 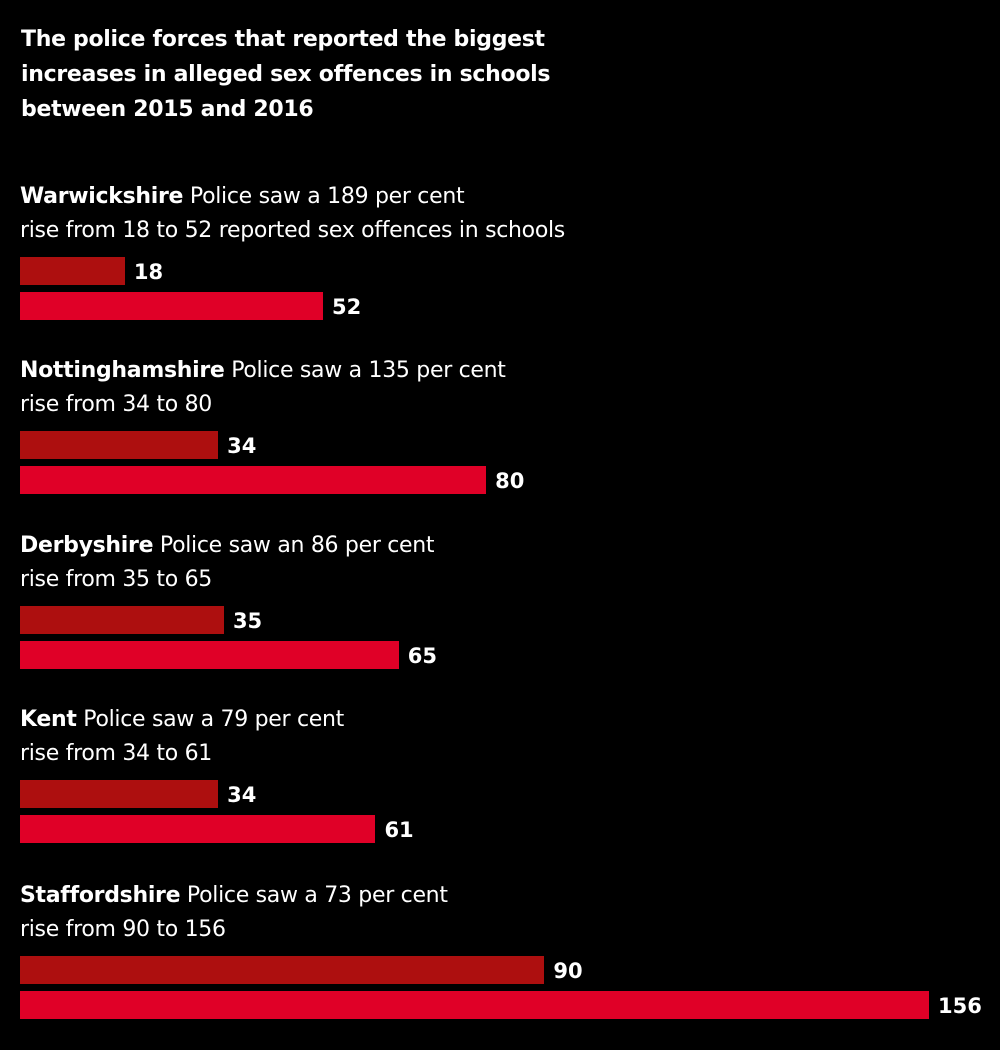 I want to click on description-line2: rise from 35 to 65, so click(x=116, y=579).